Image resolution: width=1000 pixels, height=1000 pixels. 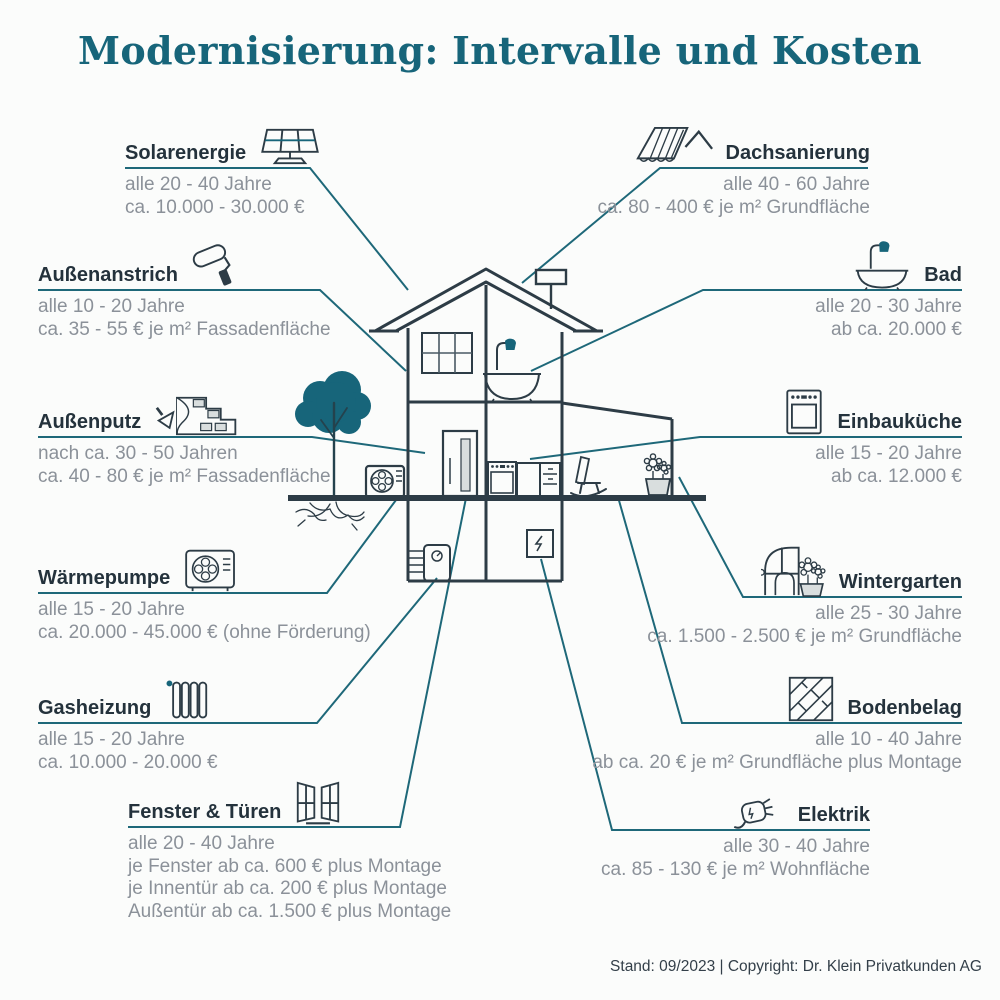 I want to click on connector-elektrik, so click(x=705, y=694).